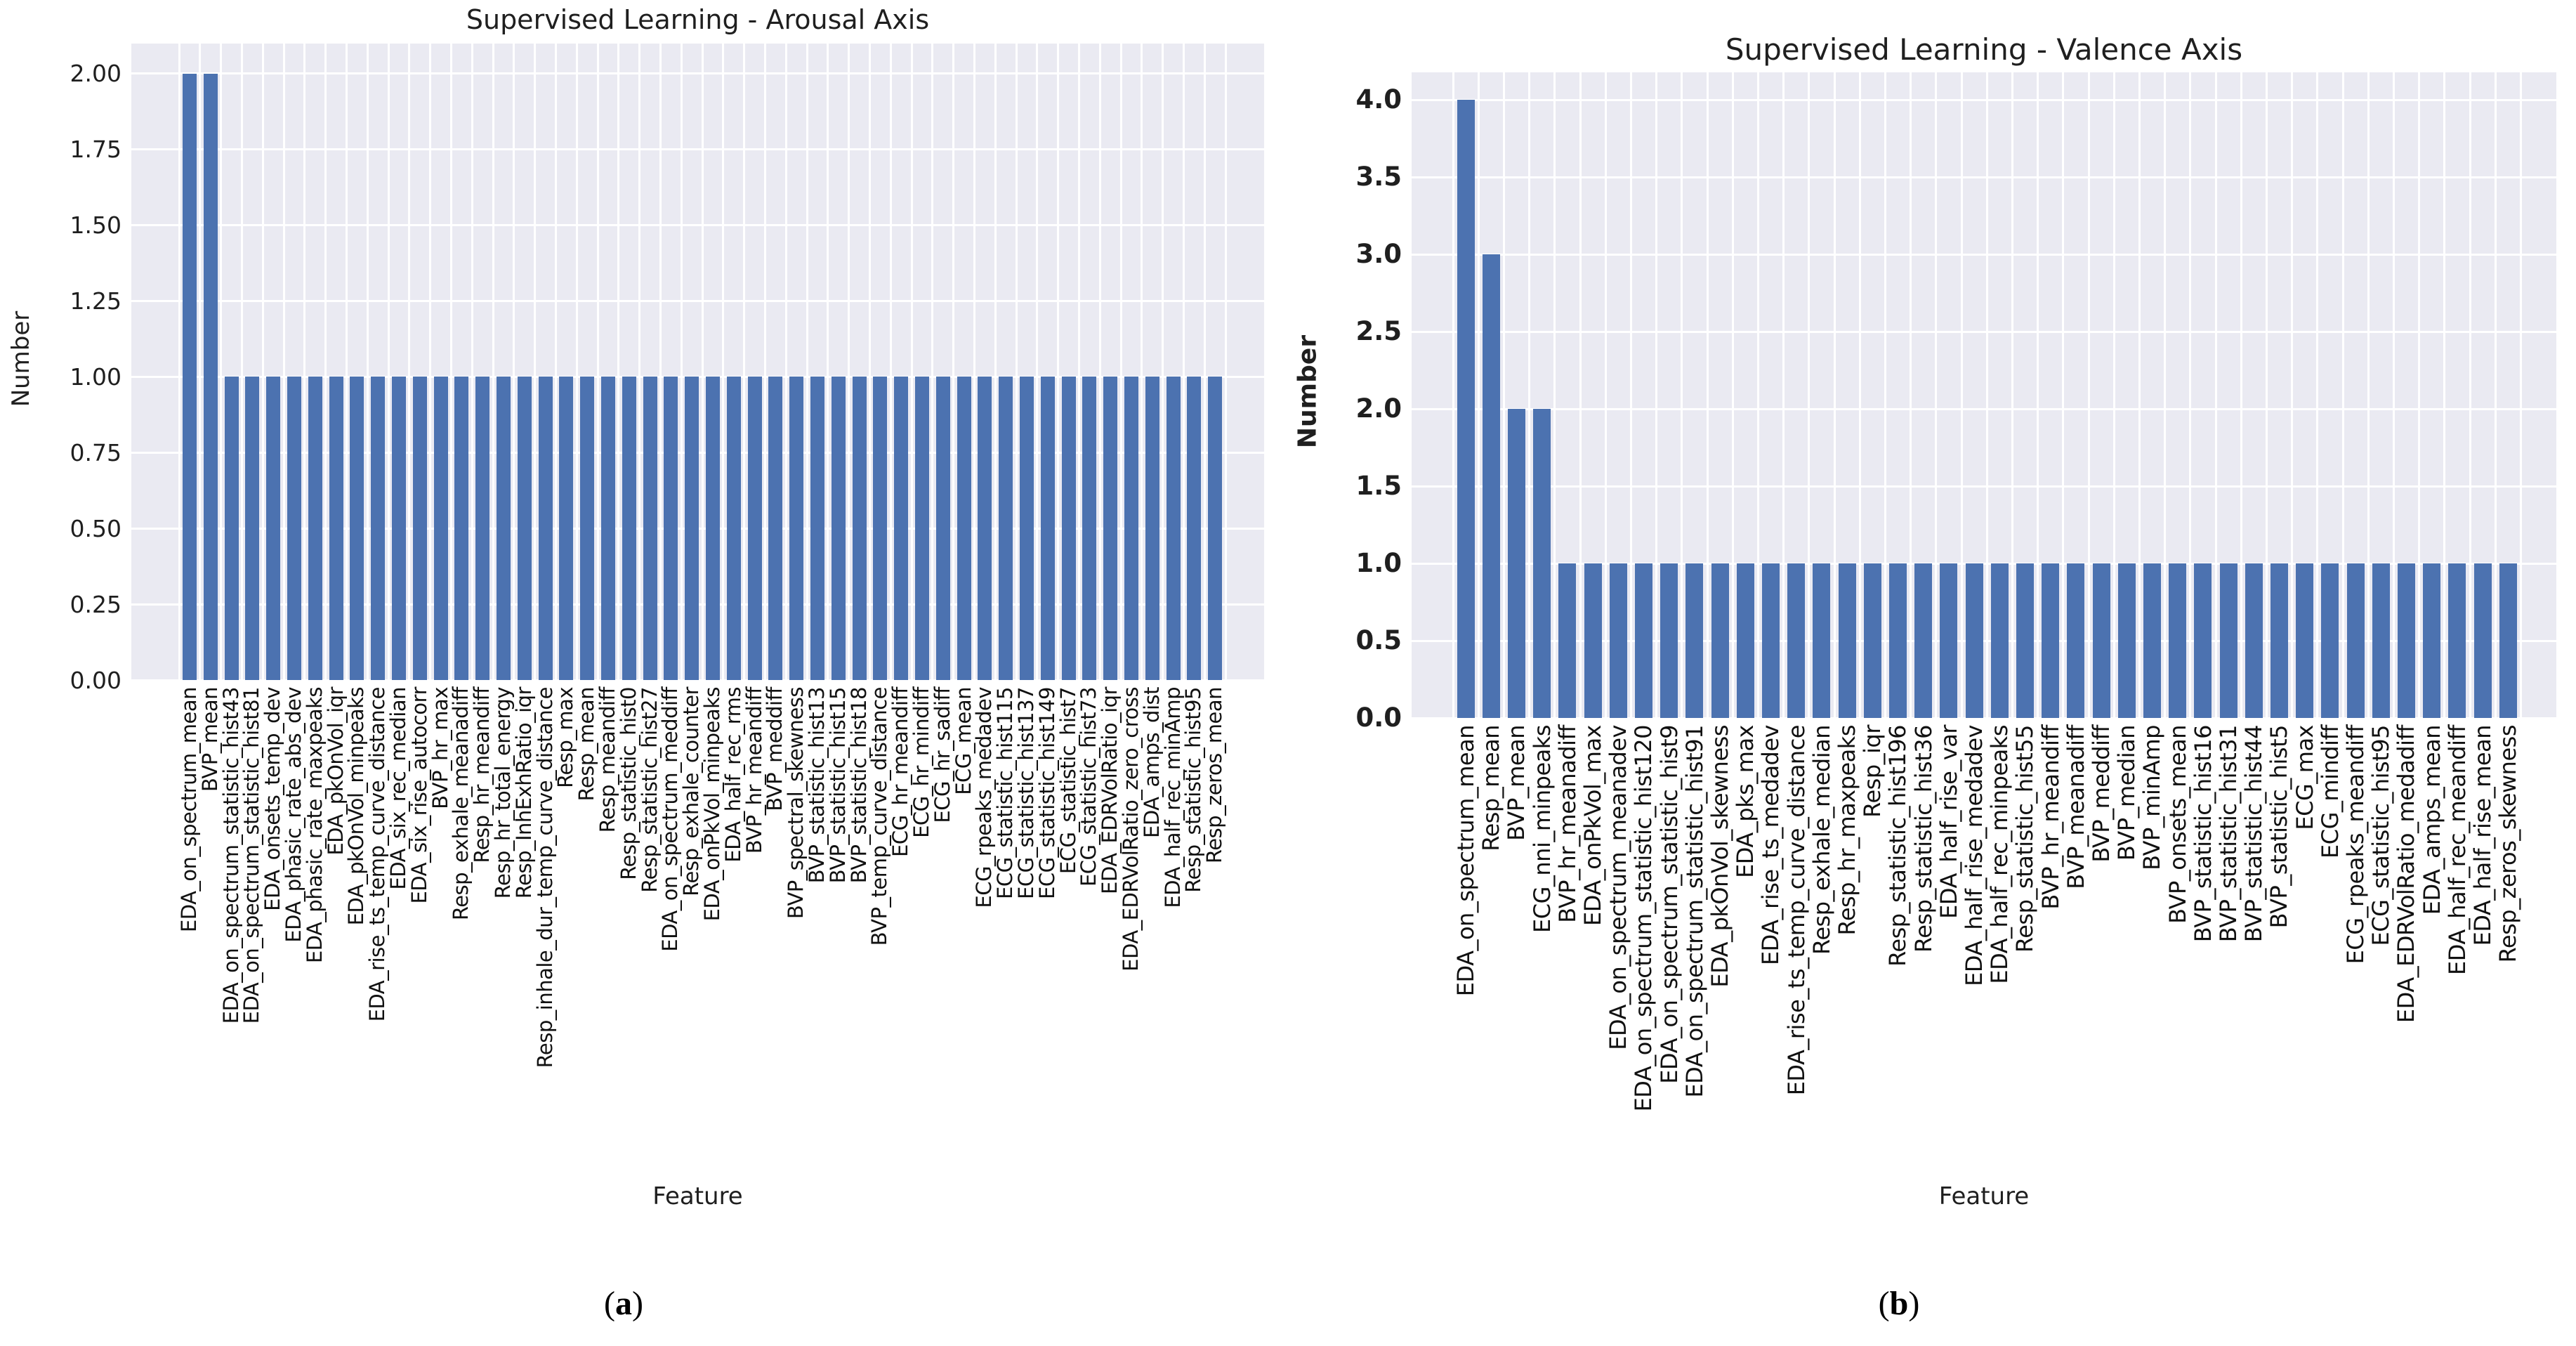  Describe the element at coordinates (293, 815) in the screenshot. I see `x-tick-label: EDA_phasic_rate_abs_dev` at that location.